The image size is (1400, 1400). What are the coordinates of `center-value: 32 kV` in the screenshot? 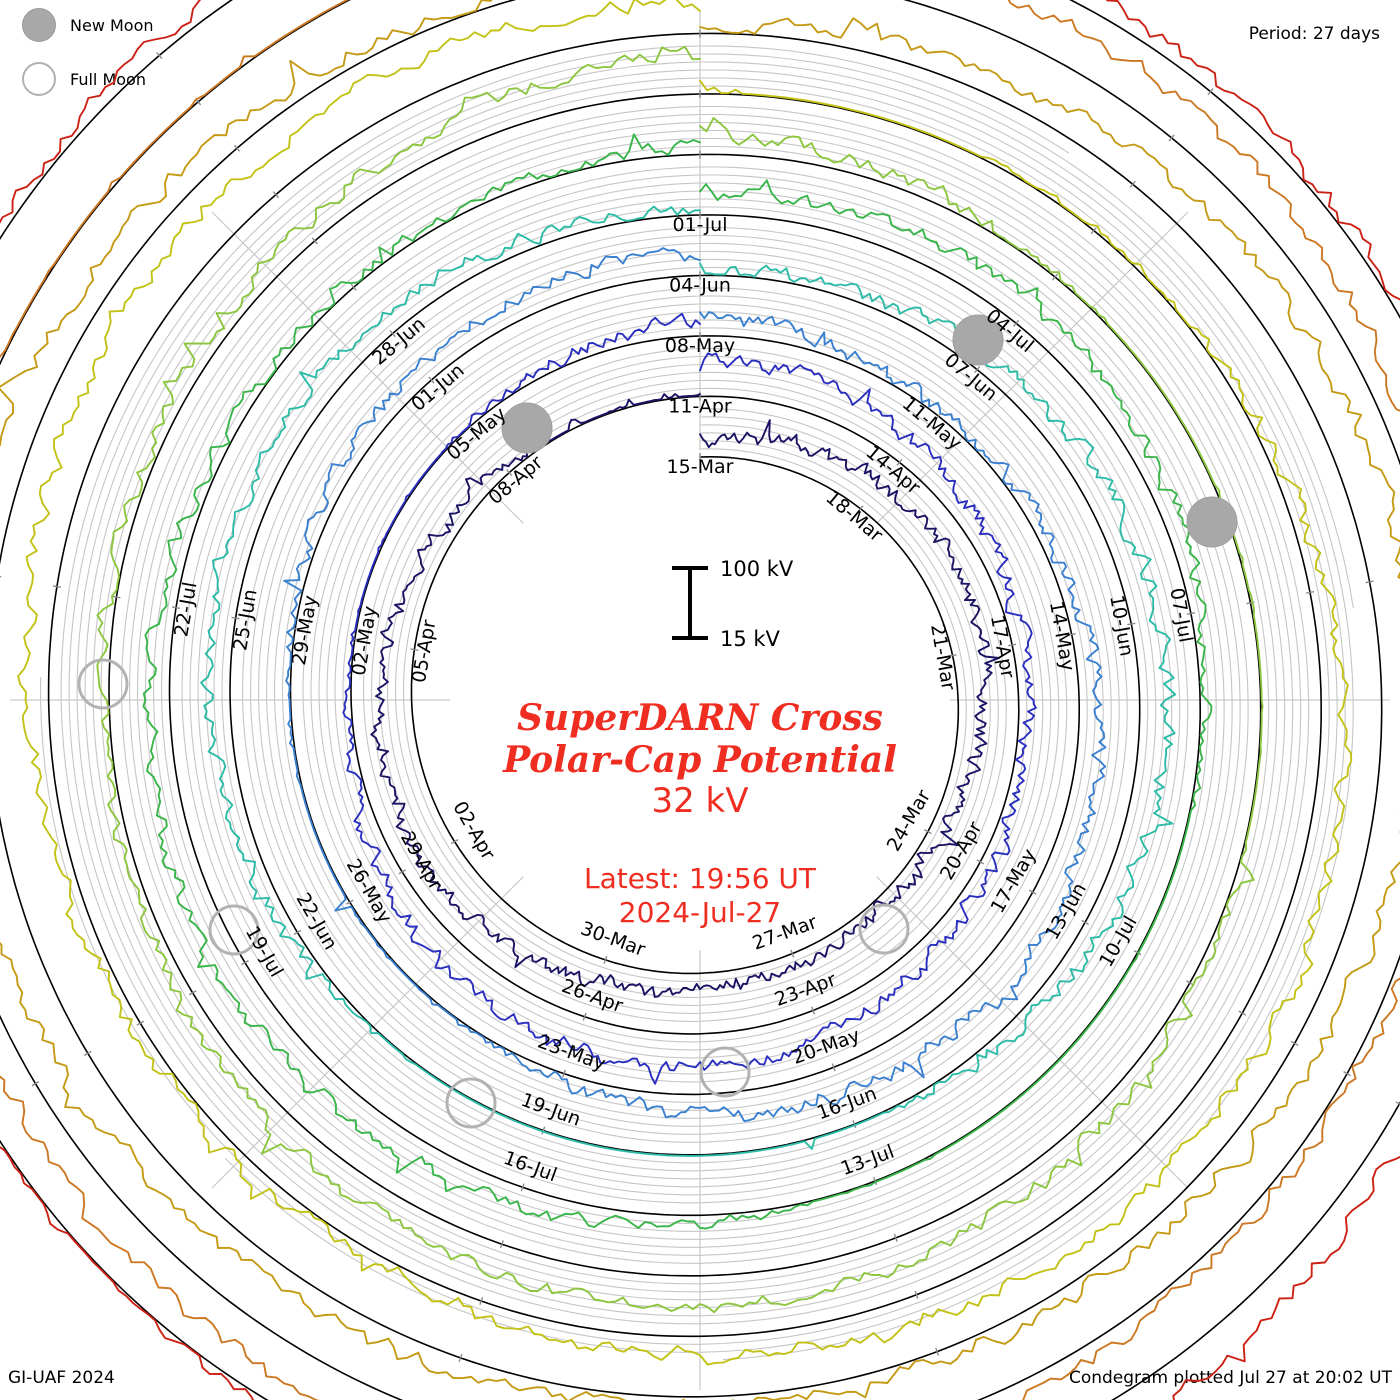 It's located at (699, 801).